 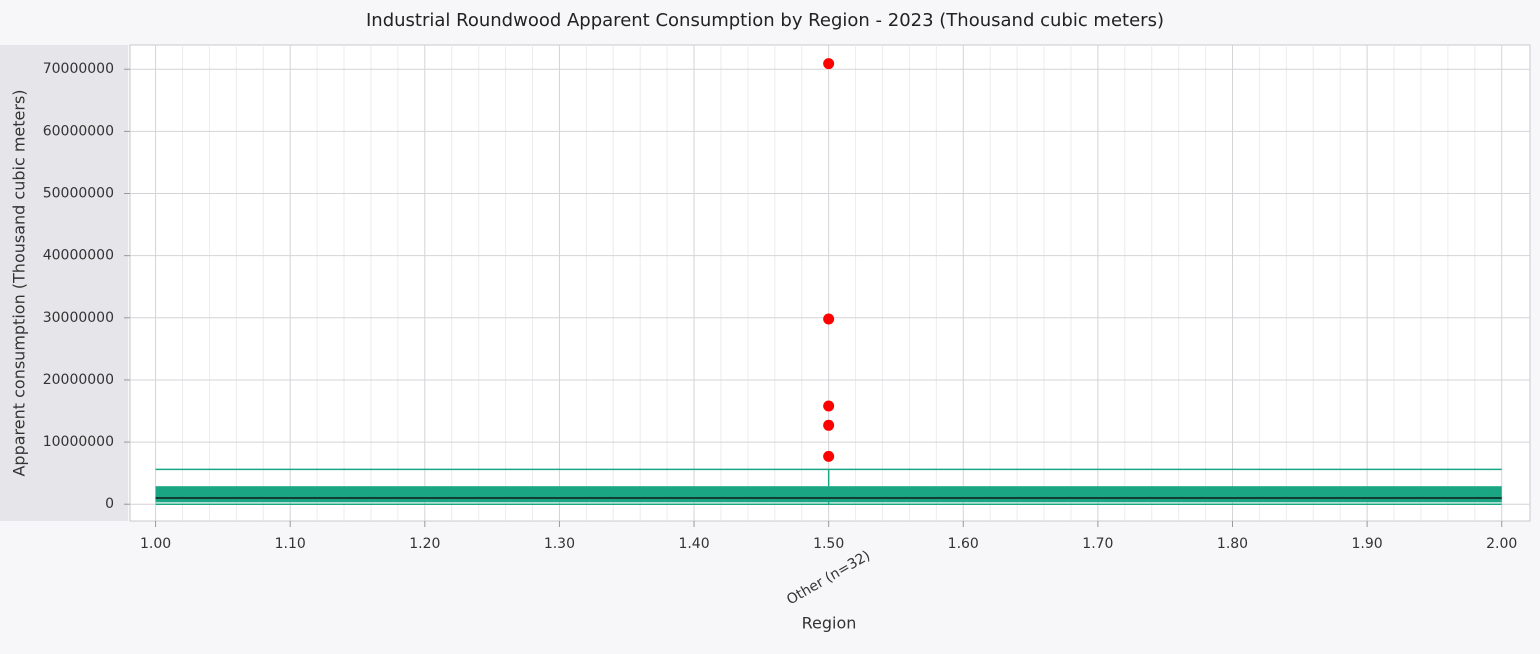 I want to click on y-tick-label: 20000000, so click(x=78, y=380).